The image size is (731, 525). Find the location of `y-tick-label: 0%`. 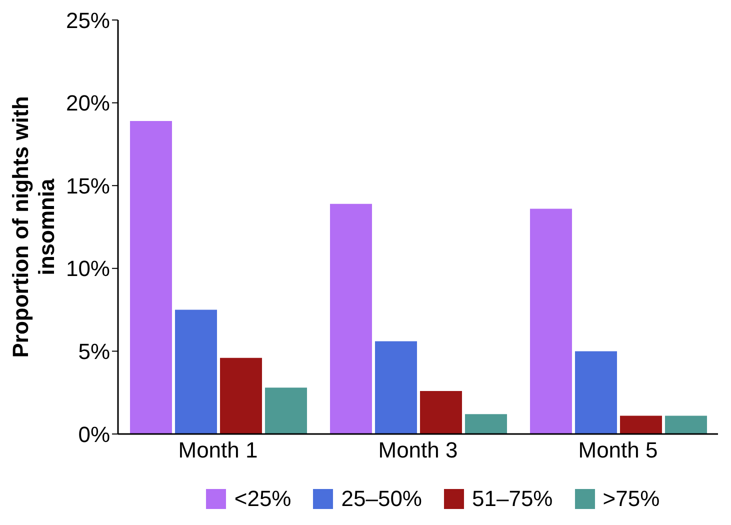

y-tick-label: 0% is located at coordinates (94, 434).